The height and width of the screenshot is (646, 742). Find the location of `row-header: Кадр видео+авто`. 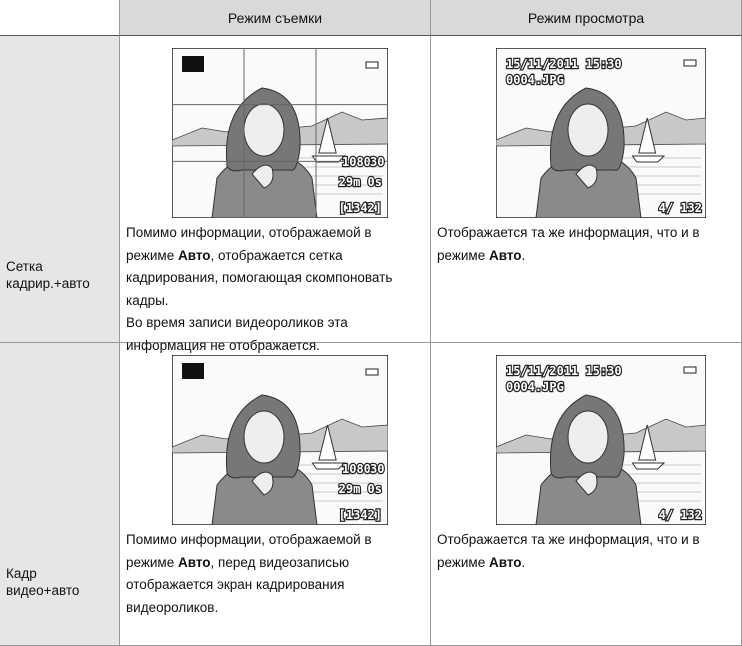

row-header: Кадр видео+авто is located at coordinates (60, 494).